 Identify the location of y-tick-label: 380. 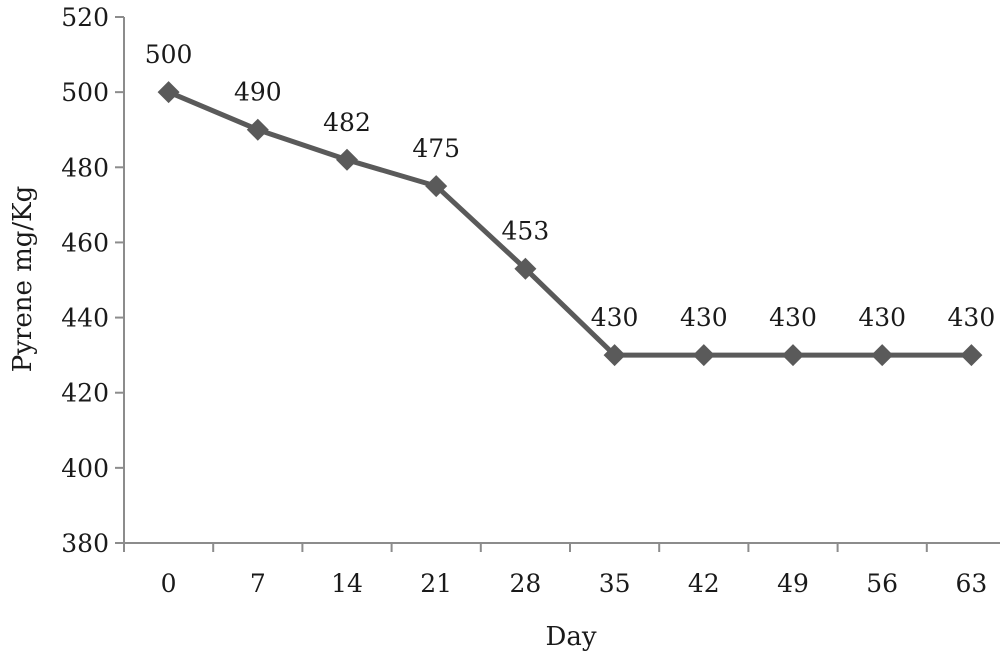
(85, 543).